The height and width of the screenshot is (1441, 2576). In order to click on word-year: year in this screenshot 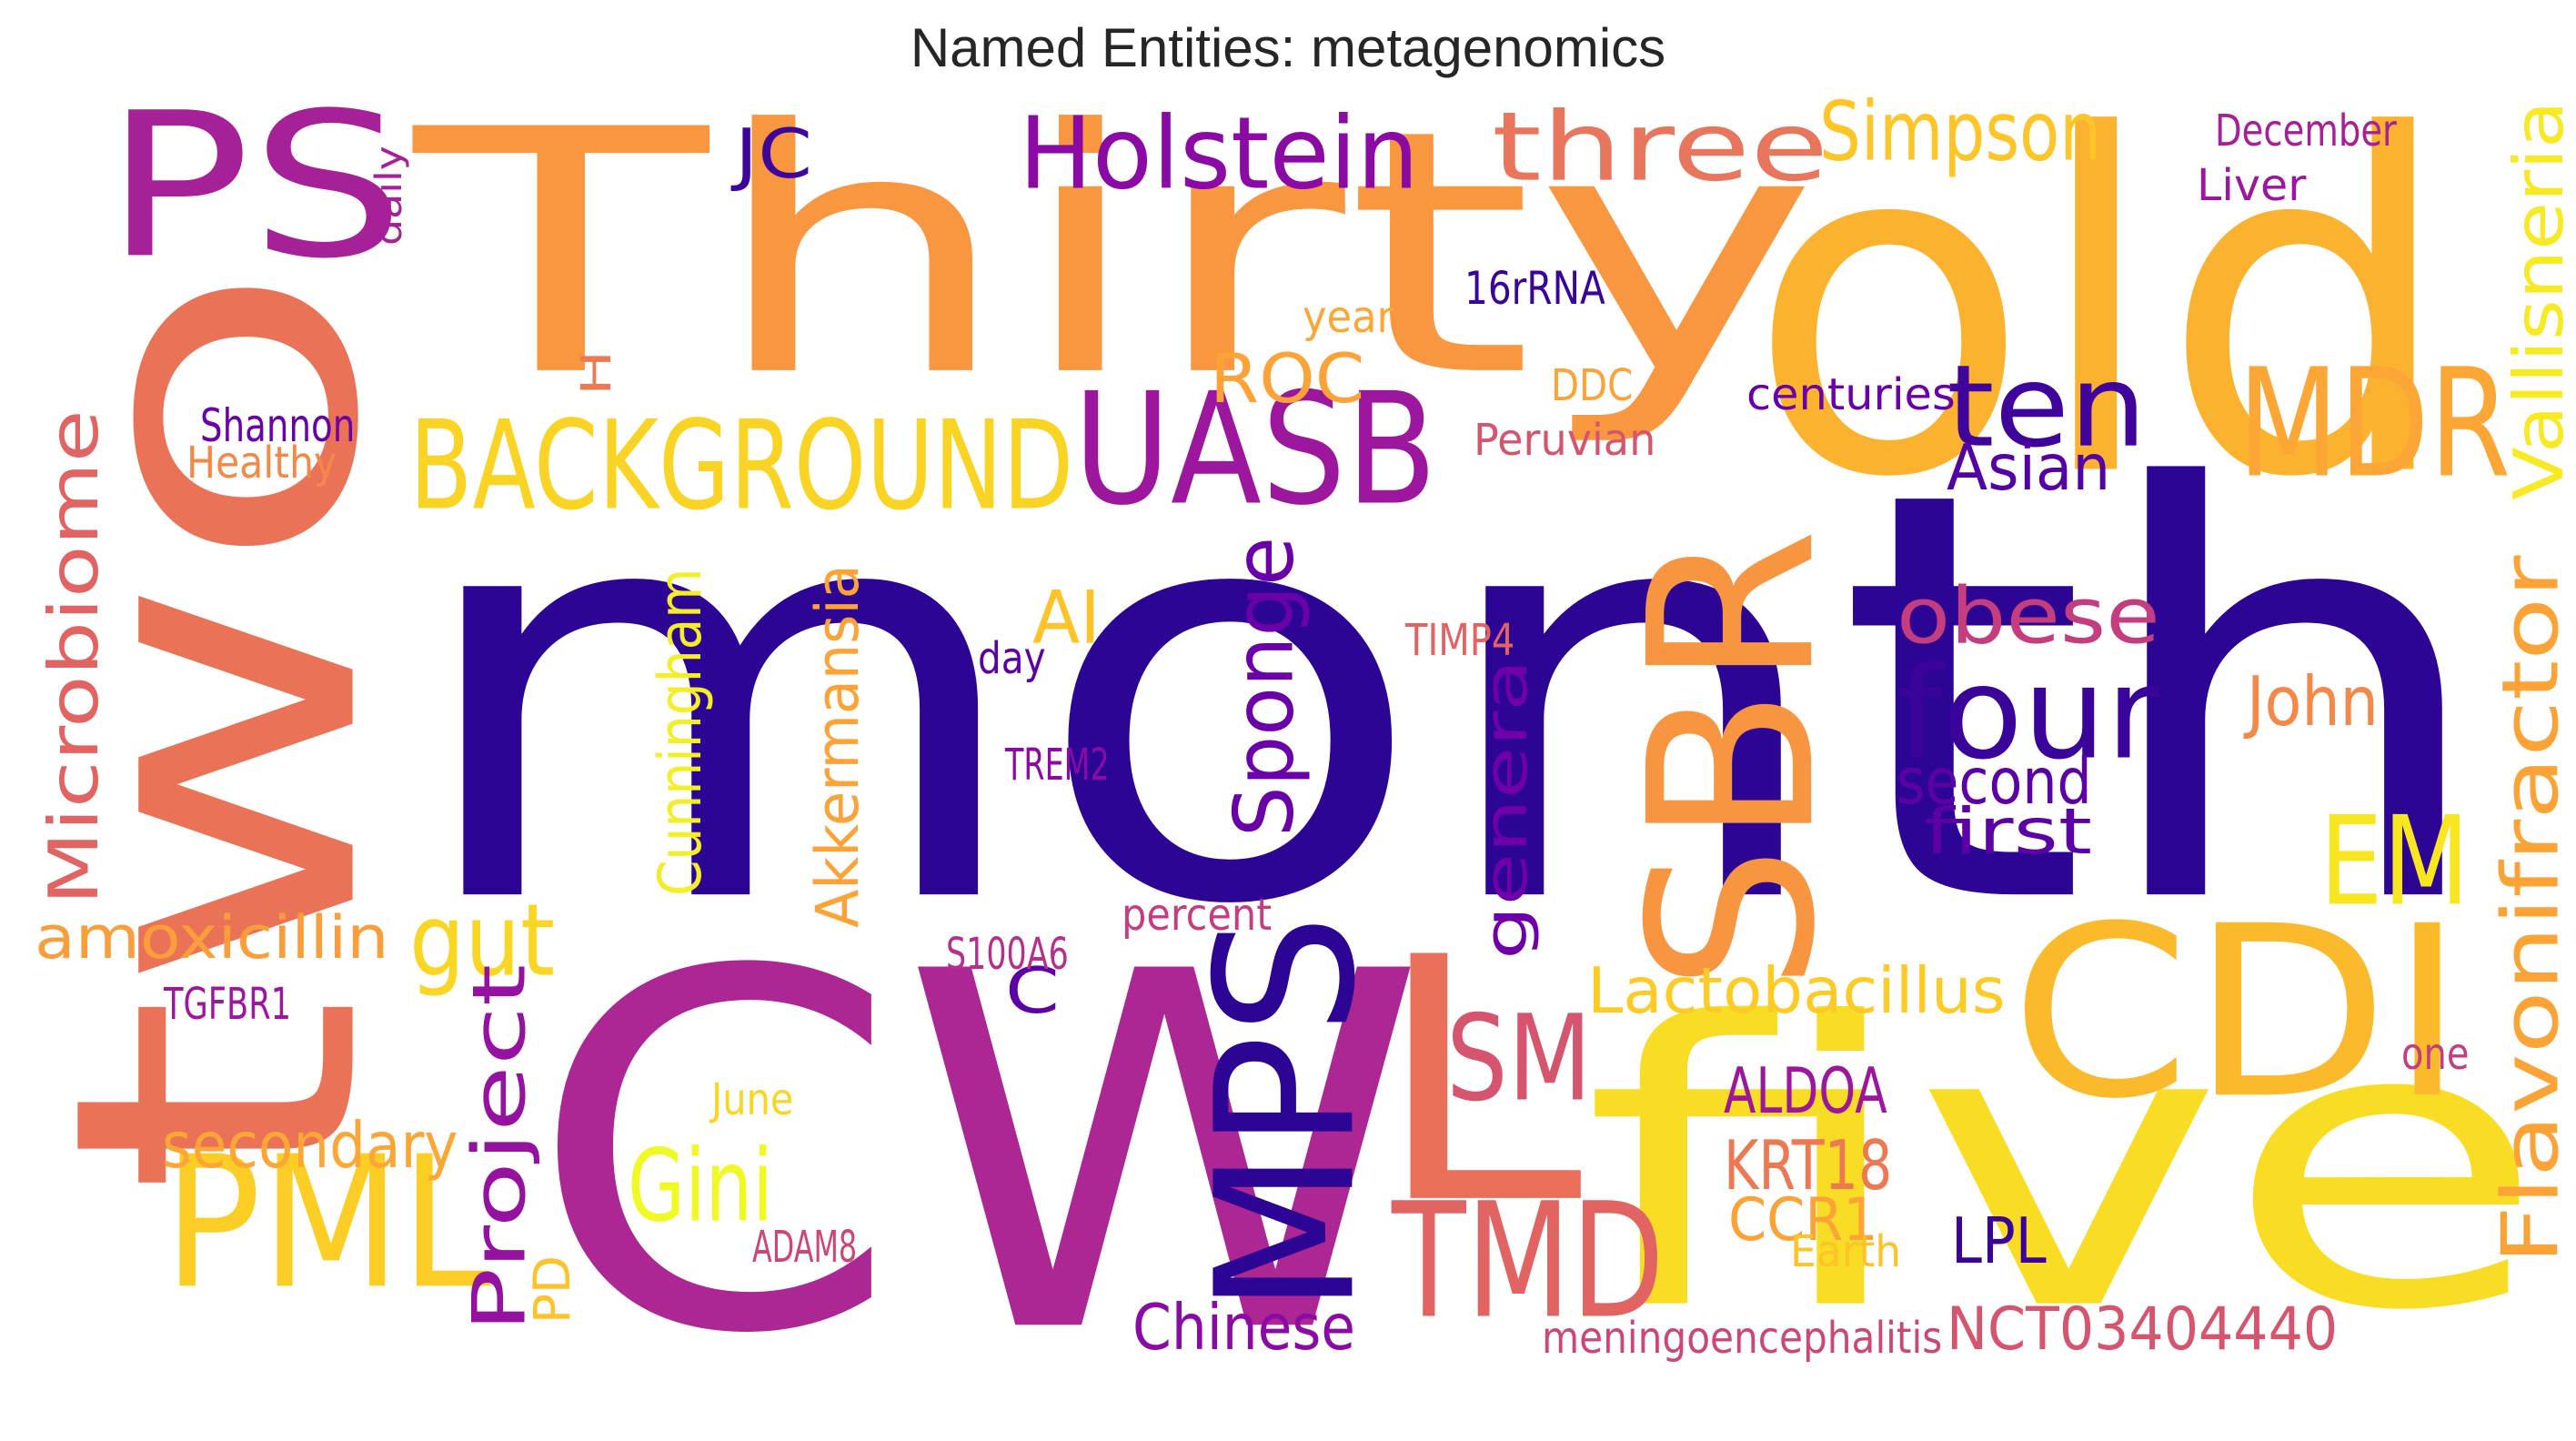, I will do `click(1348, 318)`.